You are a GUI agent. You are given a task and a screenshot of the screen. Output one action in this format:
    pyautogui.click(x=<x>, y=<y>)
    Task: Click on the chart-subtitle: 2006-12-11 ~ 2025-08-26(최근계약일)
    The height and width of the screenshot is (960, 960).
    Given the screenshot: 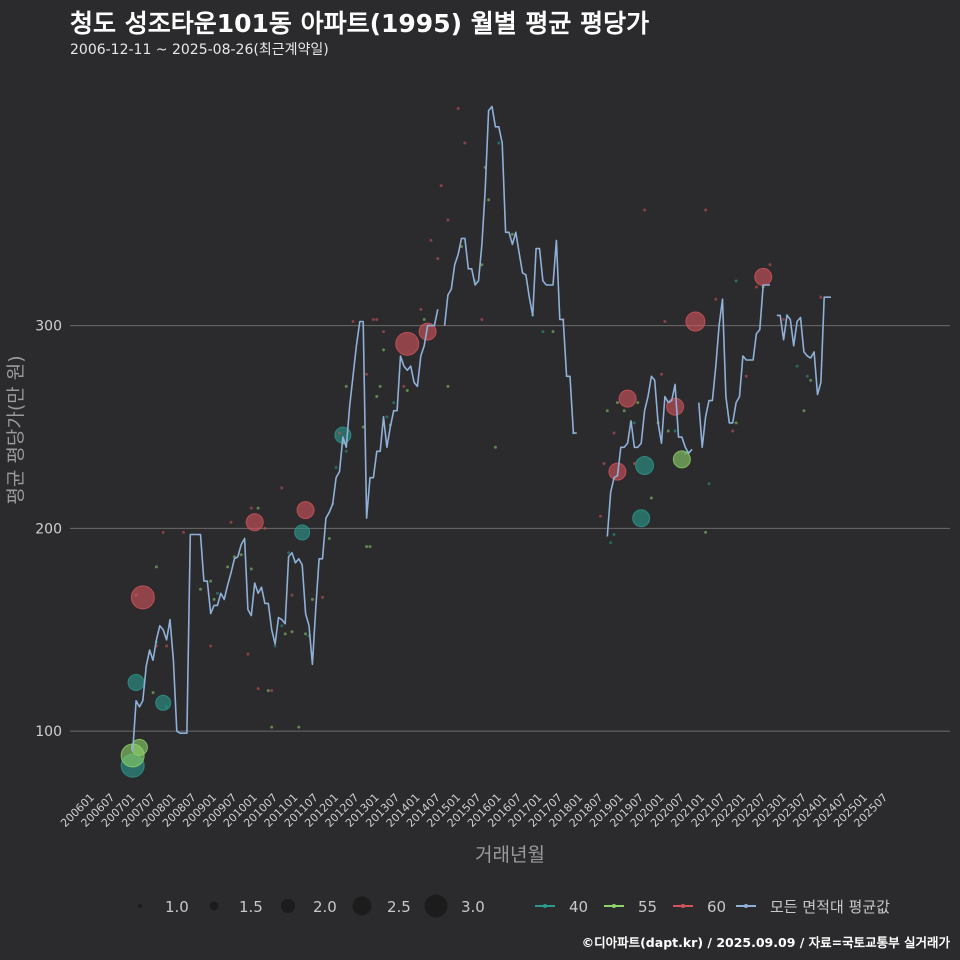 What is the action you would take?
    pyautogui.click(x=199, y=50)
    